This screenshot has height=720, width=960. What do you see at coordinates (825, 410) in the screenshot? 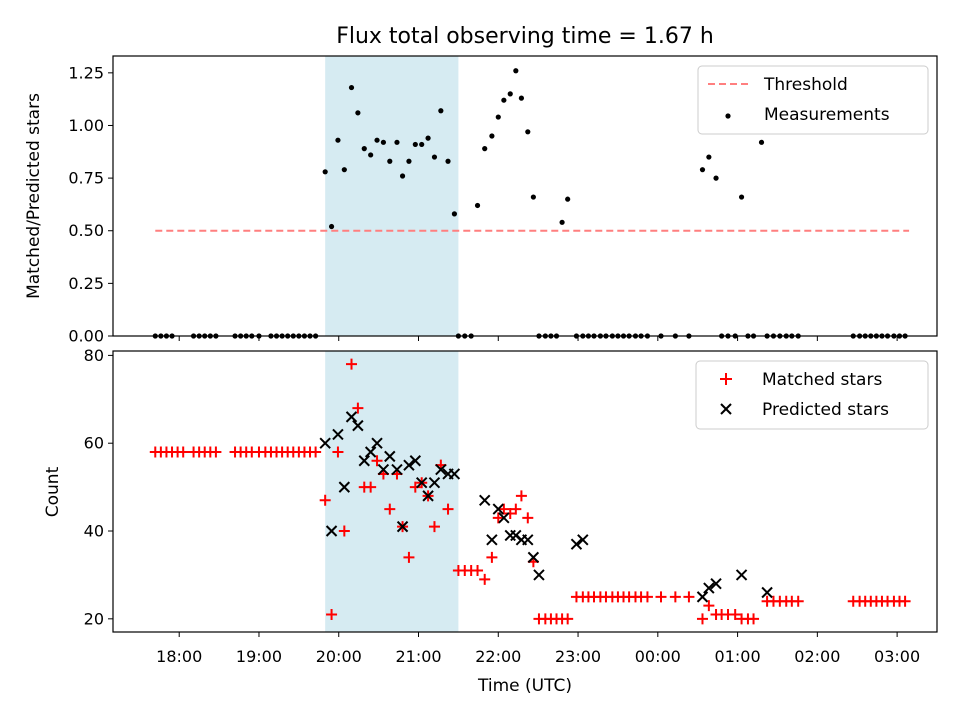
I see `legend-predicted-label: Predicted stars` at bounding box center [825, 410].